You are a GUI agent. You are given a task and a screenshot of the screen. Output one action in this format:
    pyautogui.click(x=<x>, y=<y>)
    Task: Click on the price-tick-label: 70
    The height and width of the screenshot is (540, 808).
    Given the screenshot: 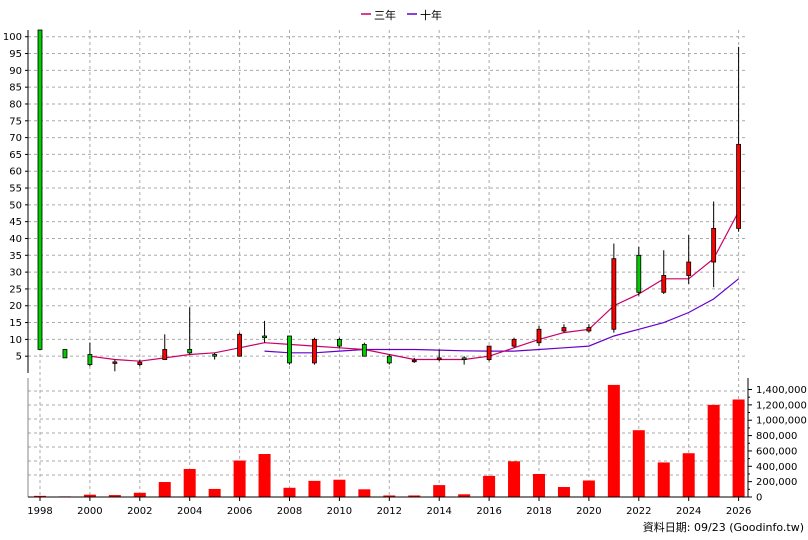 What is the action you would take?
    pyautogui.click(x=15, y=138)
    